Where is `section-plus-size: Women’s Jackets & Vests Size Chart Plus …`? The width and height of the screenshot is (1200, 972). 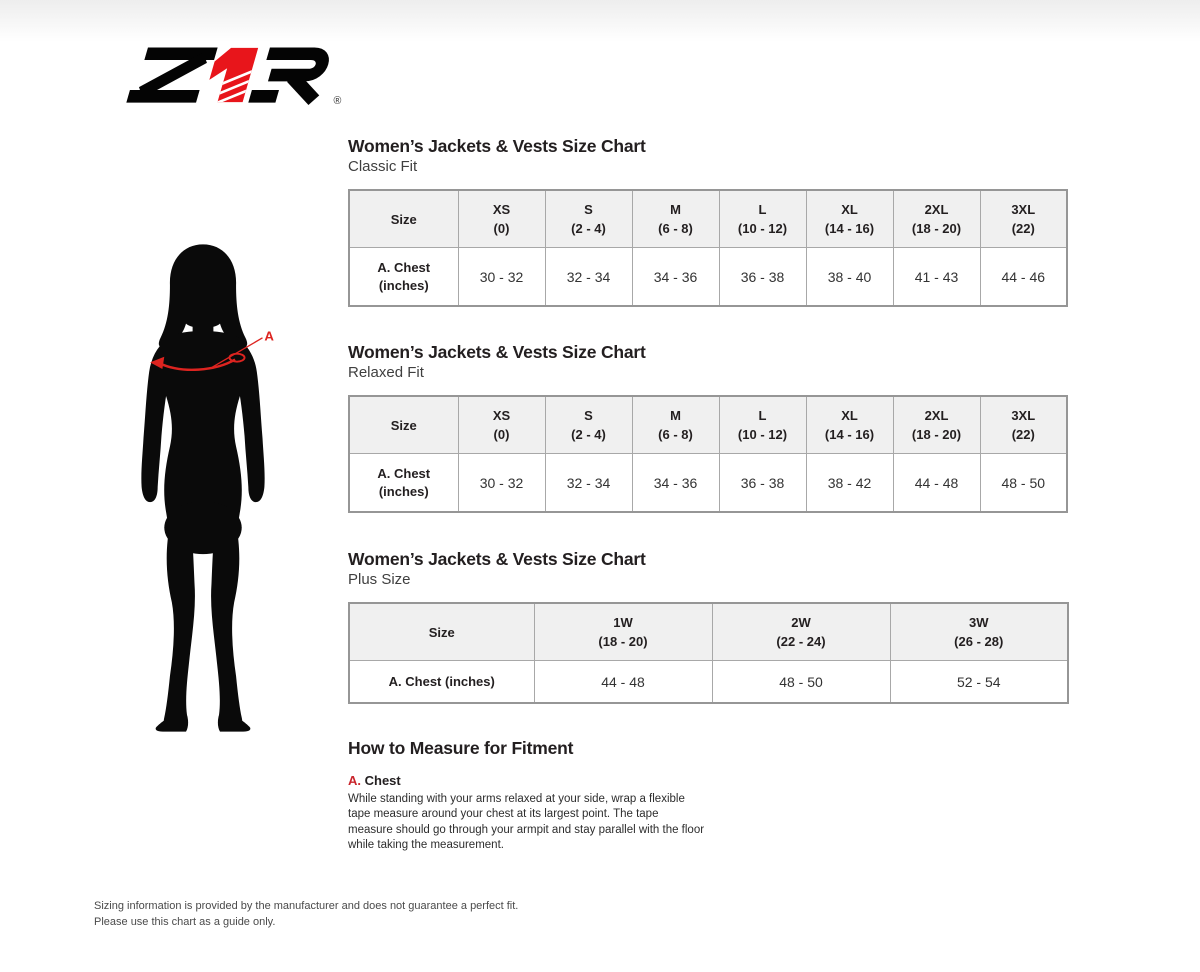
section-plus-size: Women’s Jackets & Vests Size Chart Plus … is located at coordinates (708, 626).